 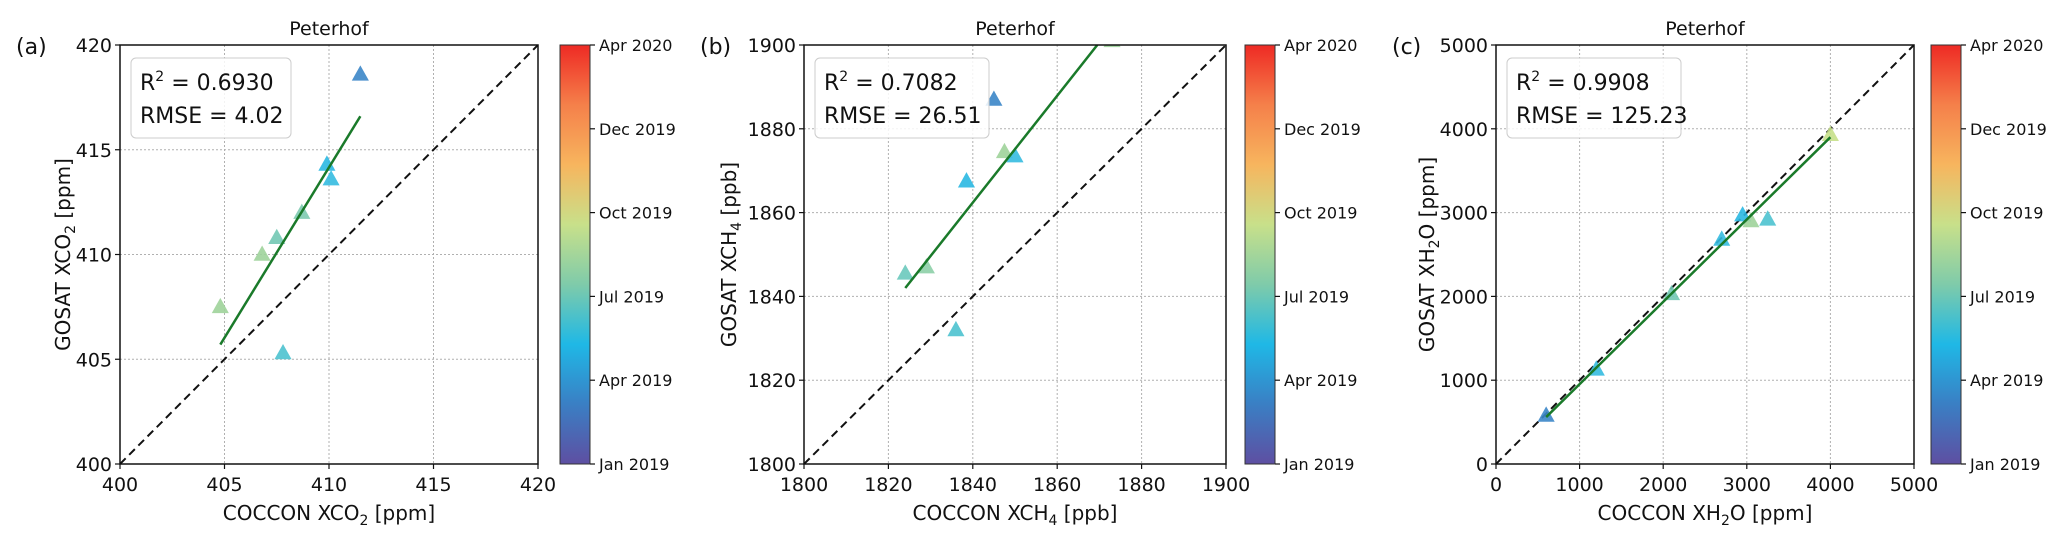 I want to click on y-label-unit: [ppb], so click(x=729, y=192).